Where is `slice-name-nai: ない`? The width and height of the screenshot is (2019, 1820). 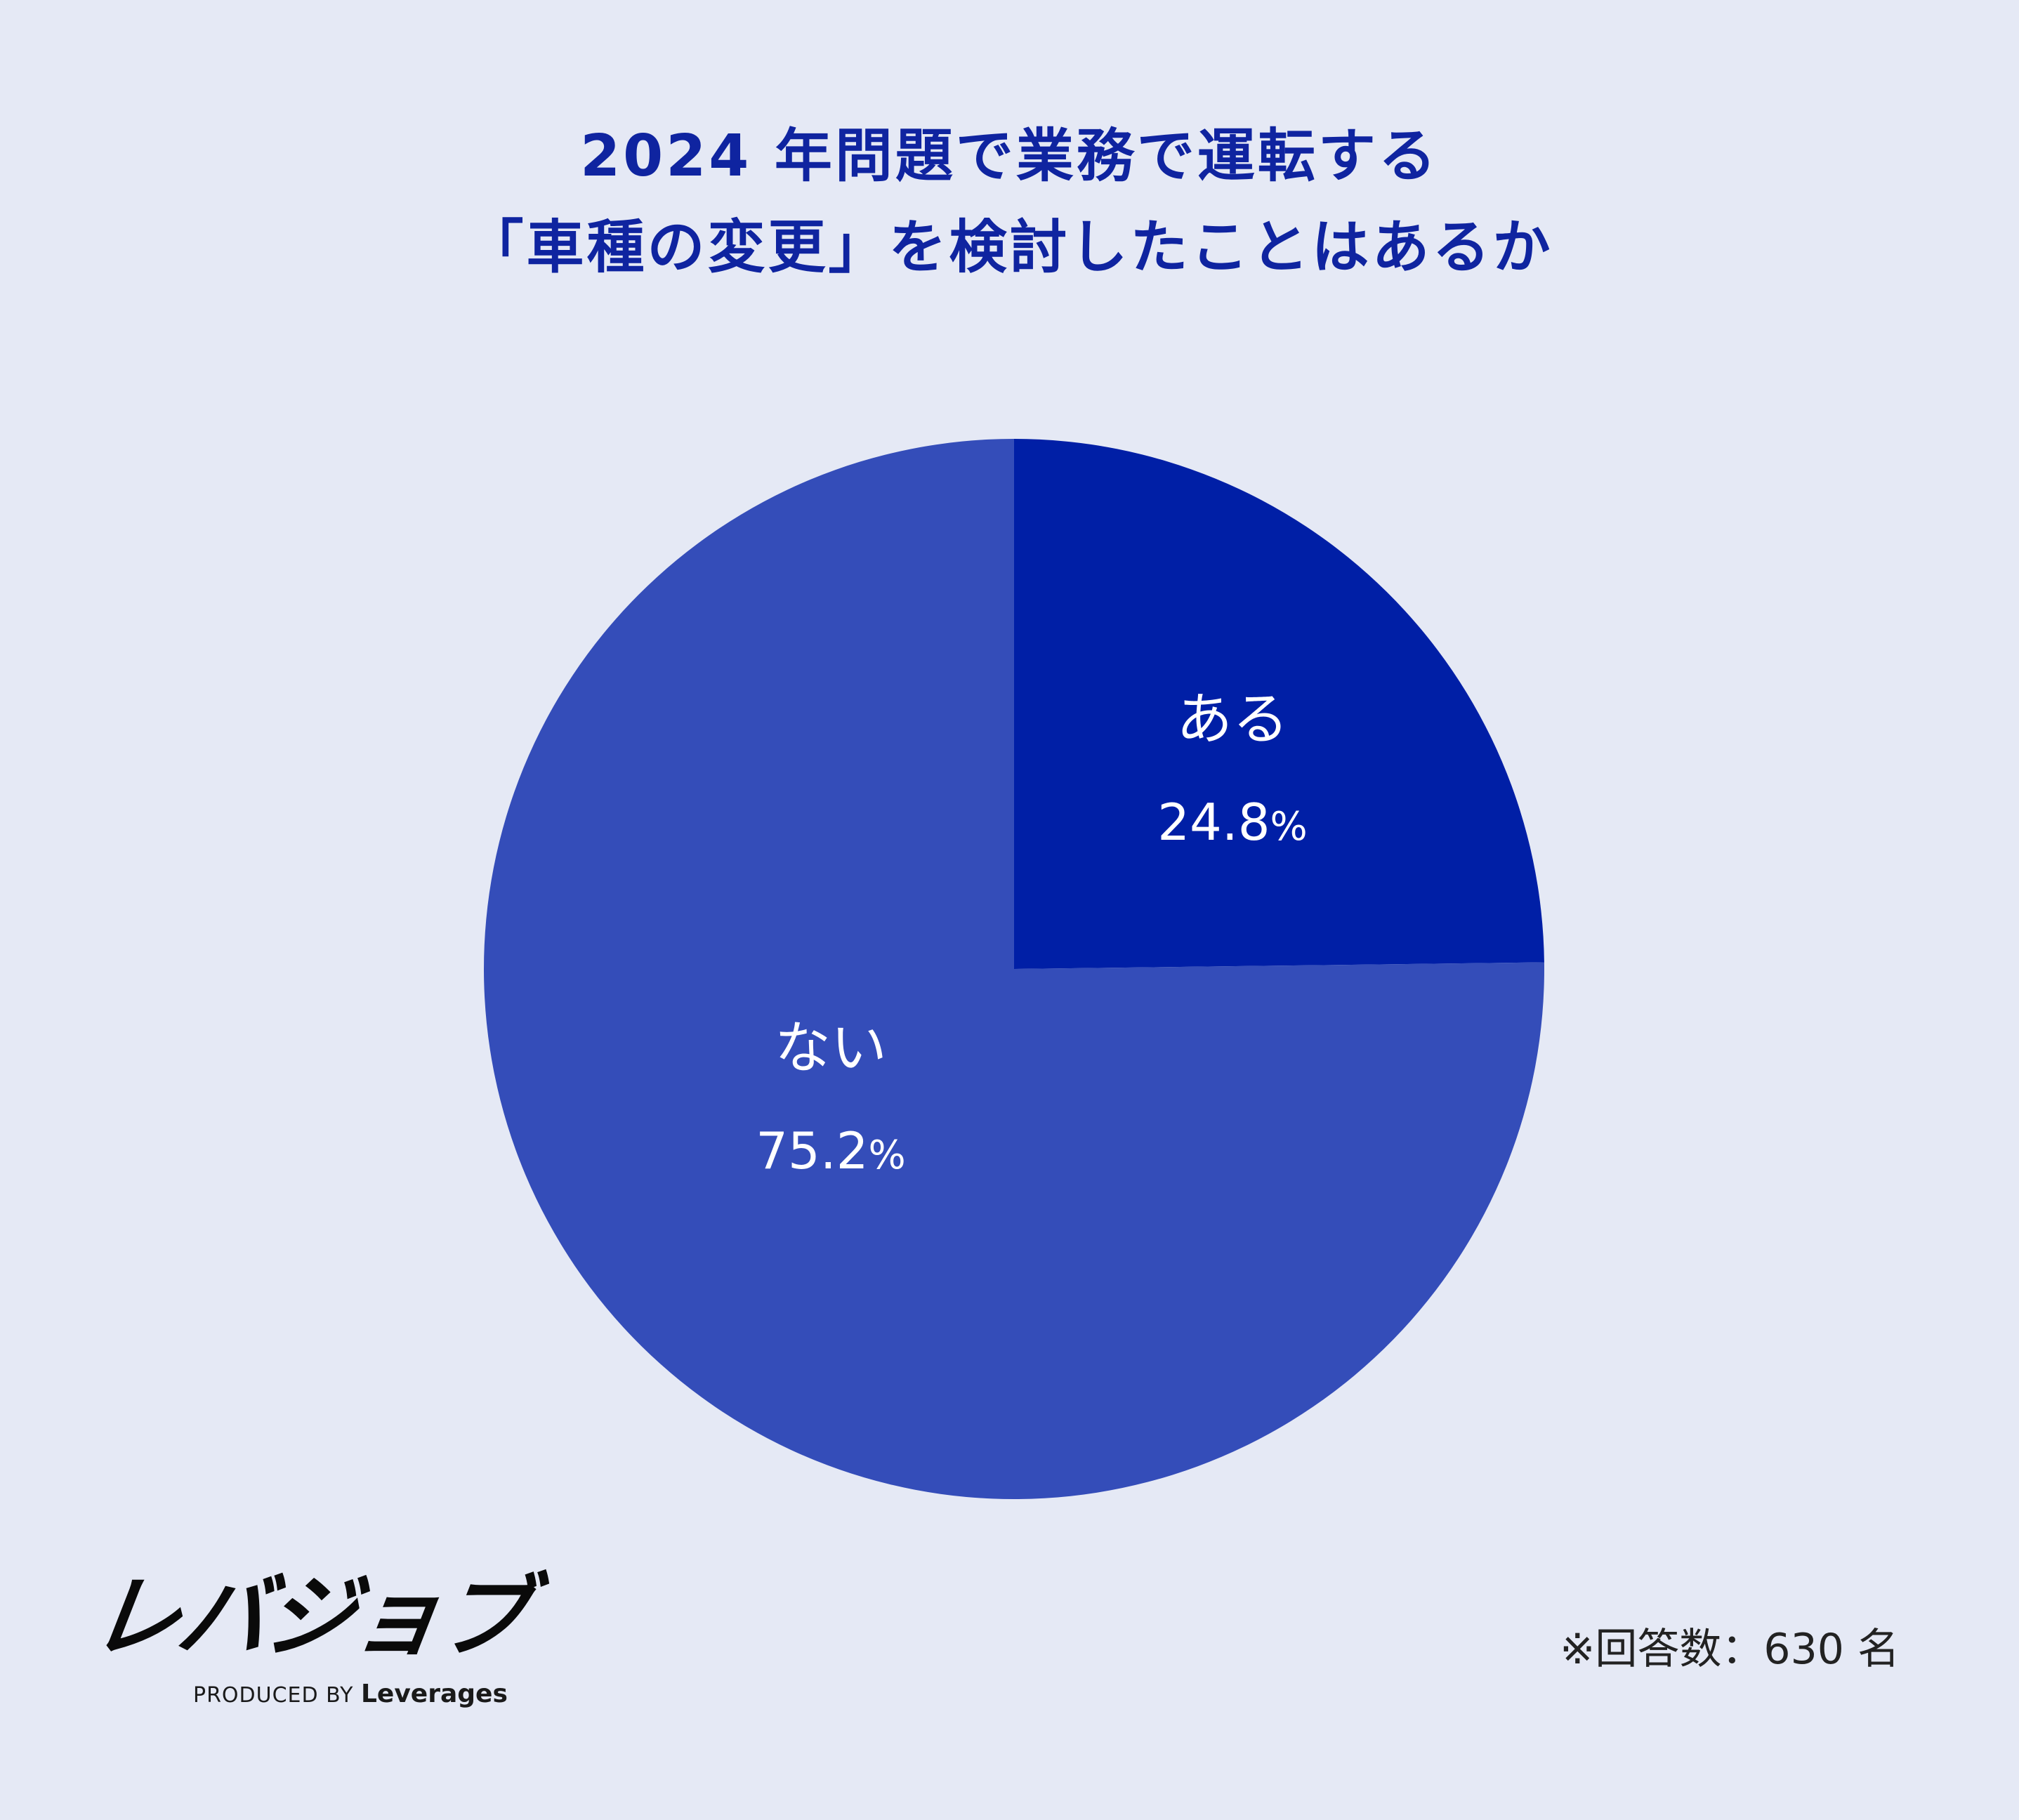
slice-name-nai: ない is located at coordinates (831, 1048).